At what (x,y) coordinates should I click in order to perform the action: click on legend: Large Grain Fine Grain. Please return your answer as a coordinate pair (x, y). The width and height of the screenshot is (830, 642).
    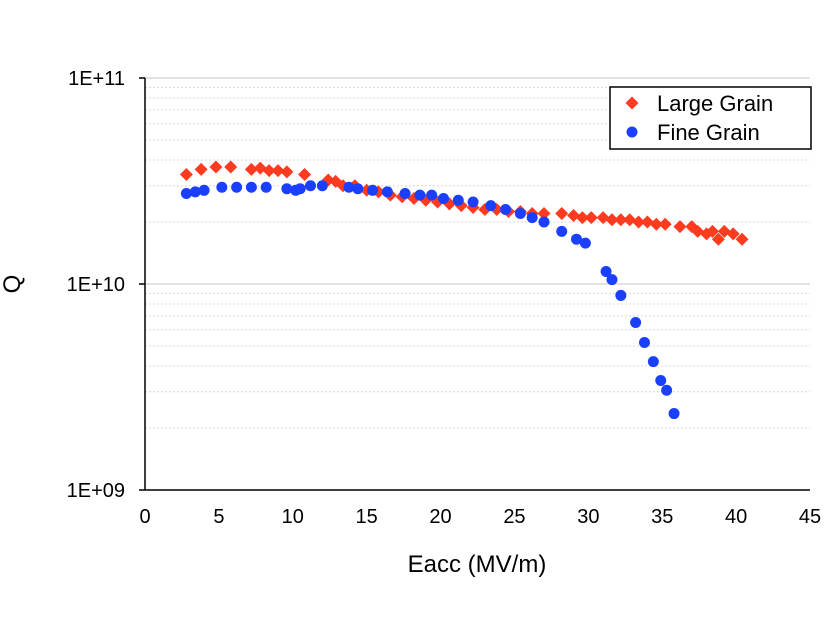
    Looking at the image, I should click on (710, 118).